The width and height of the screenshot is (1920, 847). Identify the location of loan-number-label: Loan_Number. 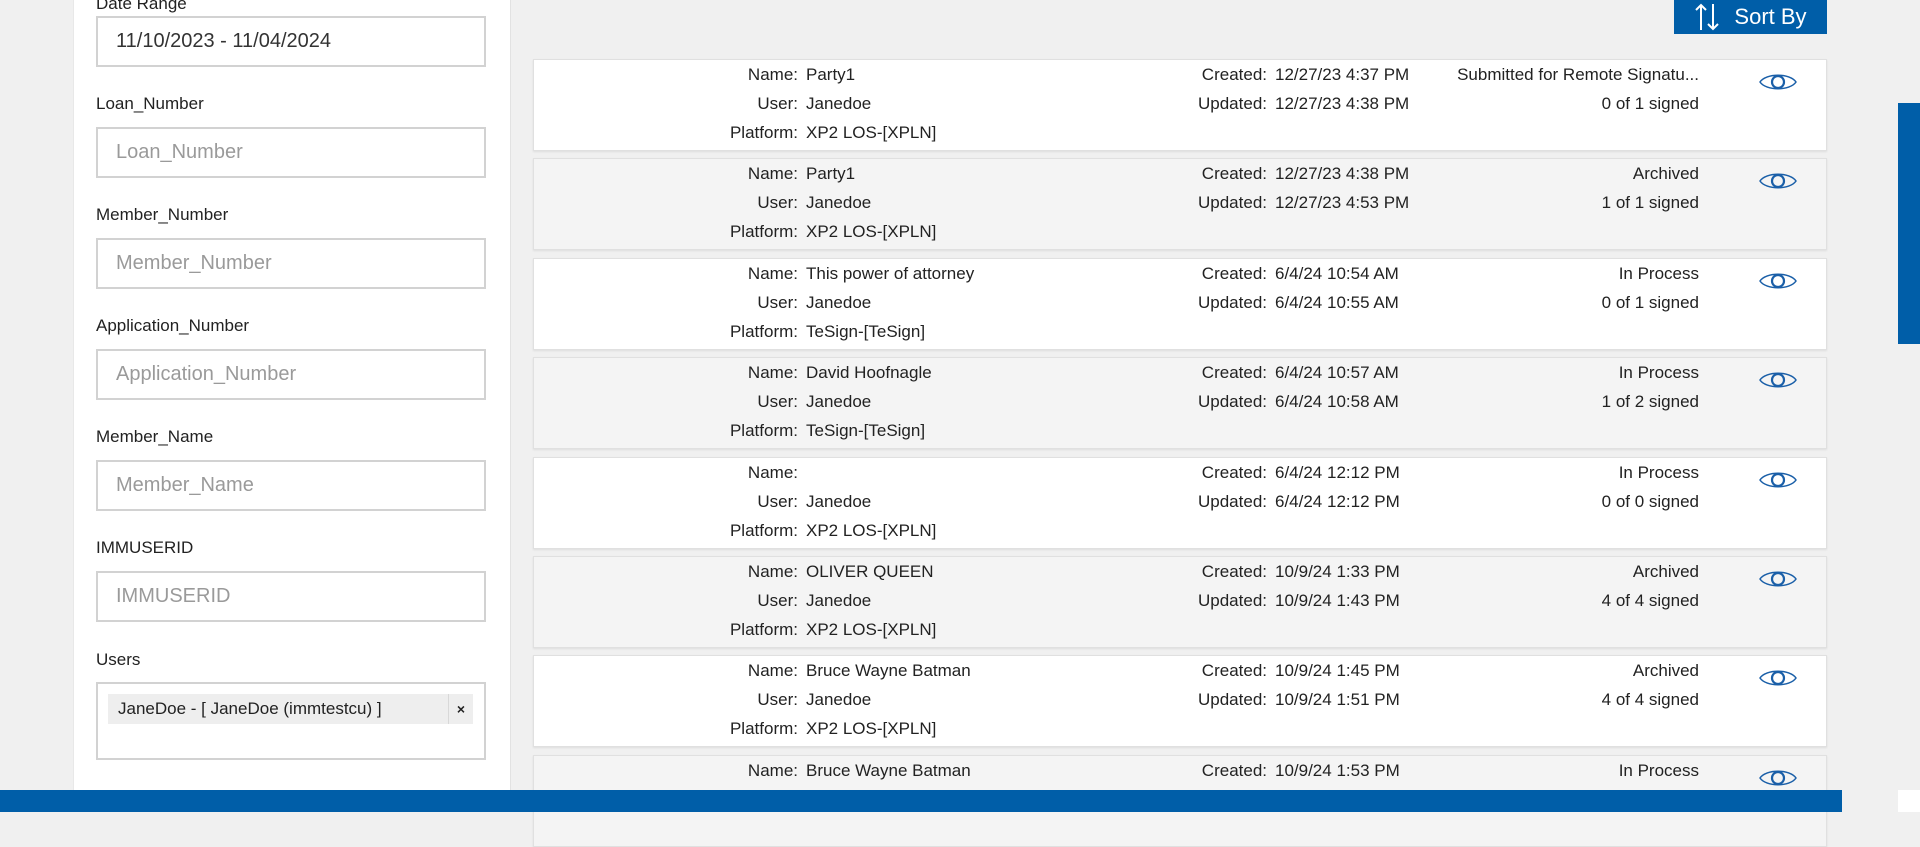
(150, 103).